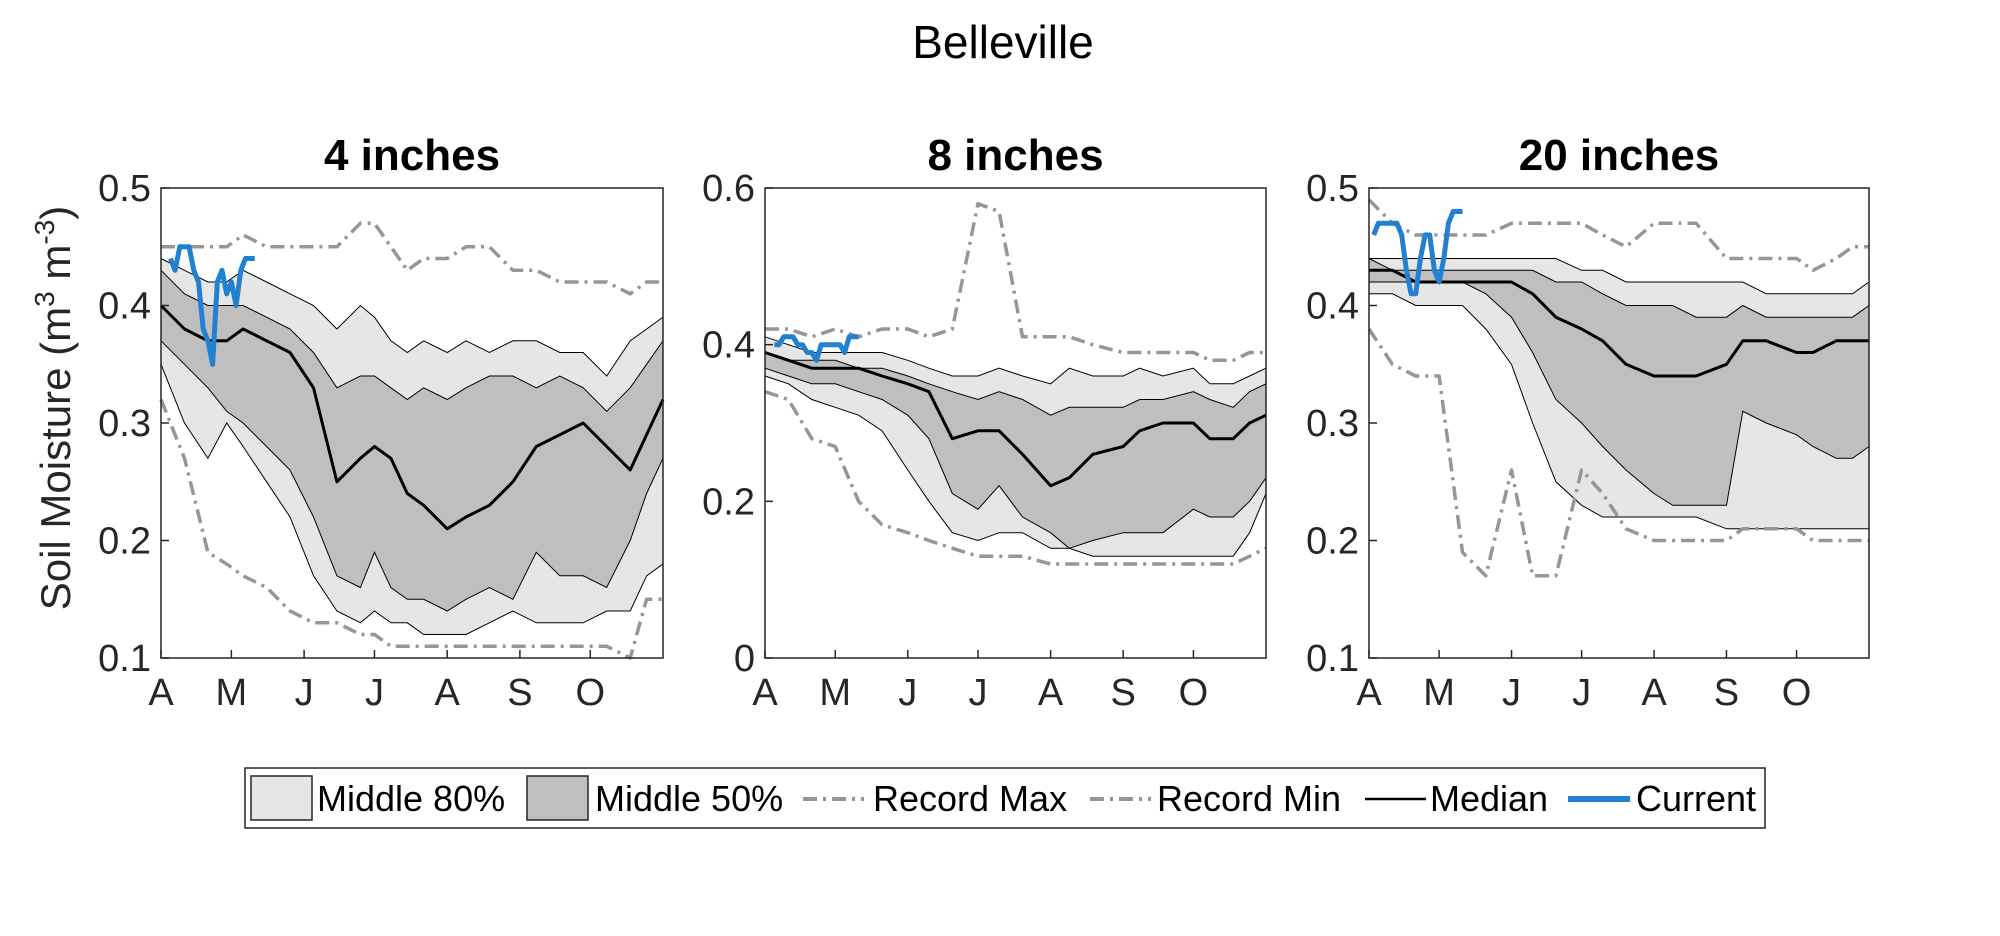  Describe the element at coordinates (281, 798) in the screenshot. I see `legend-swatch-middle80` at that location.